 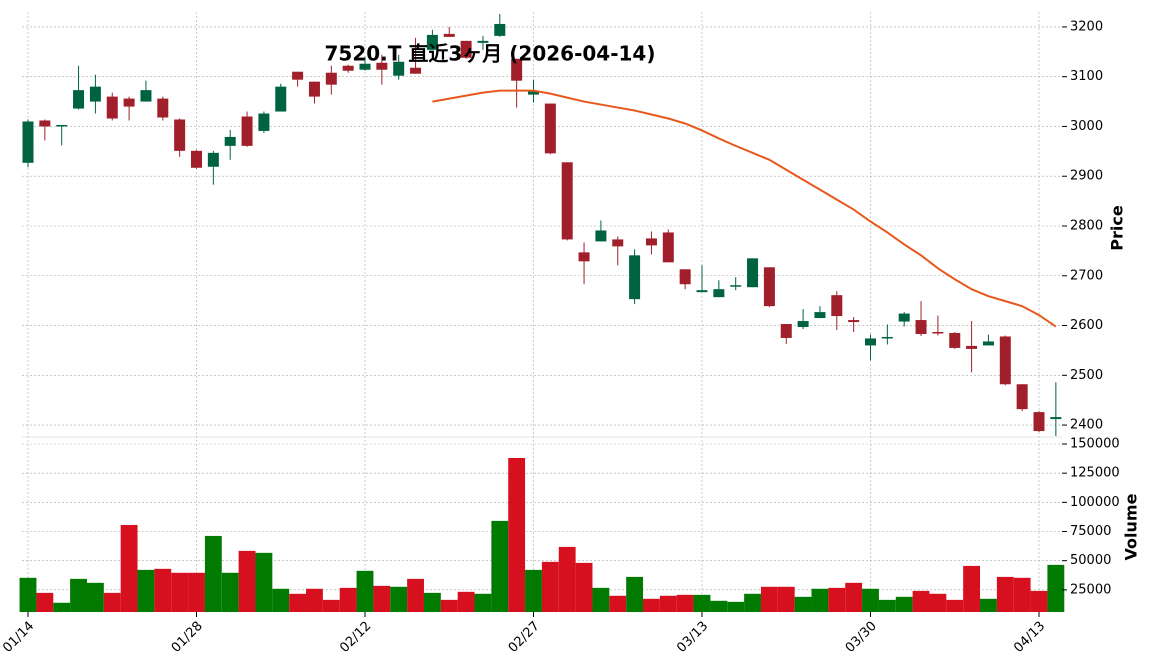 What do you see at coordinates (355, 637) in the screenshot?
I see `x-tick-label: 02/12` at bounding box center [355, 637].